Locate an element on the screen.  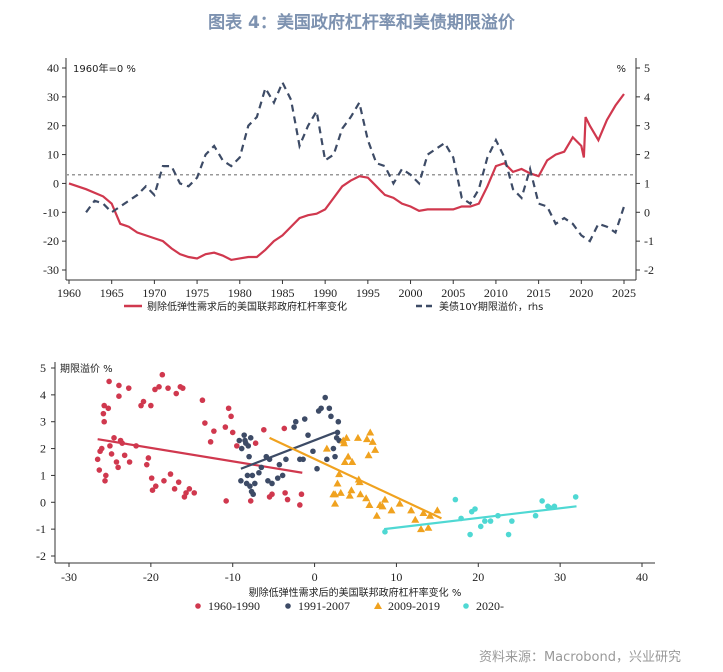
x-tick-label: 1960 is located at coordinates (69, 293).